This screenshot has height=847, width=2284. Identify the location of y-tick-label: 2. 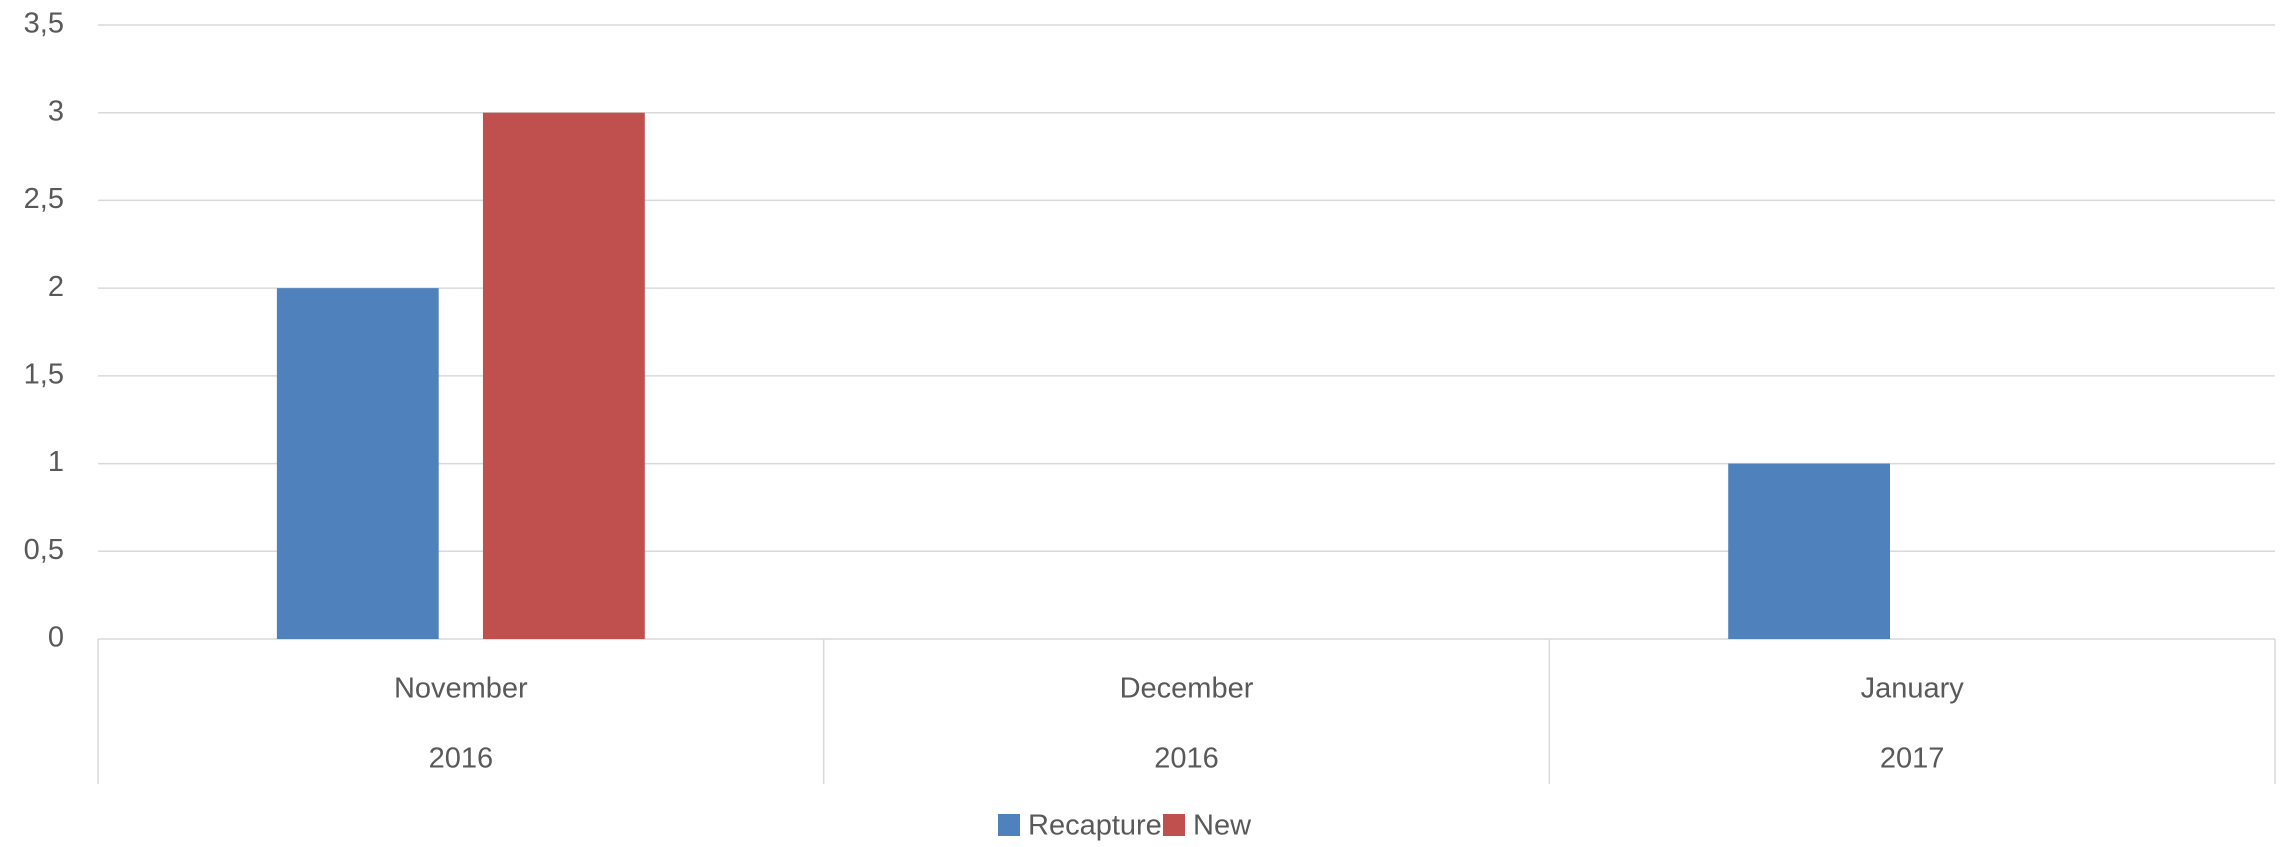
(56, 287).